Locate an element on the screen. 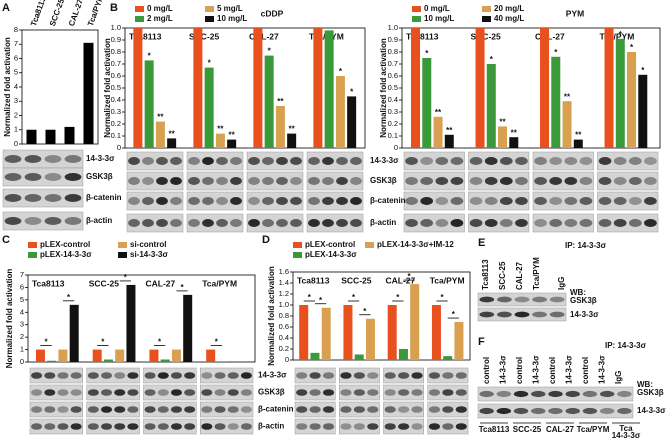 The height and width of the screenshot is (438, 666). y-tick-label: 3 is located at coordinates (22, 324).